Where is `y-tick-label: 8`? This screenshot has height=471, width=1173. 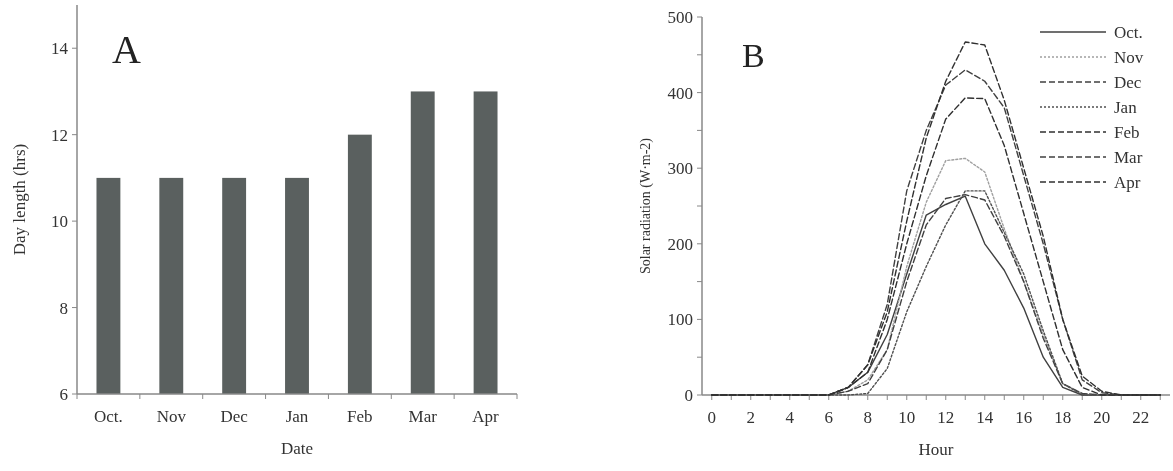
y-tick-label: 8 is located at coordinates (63, 308).